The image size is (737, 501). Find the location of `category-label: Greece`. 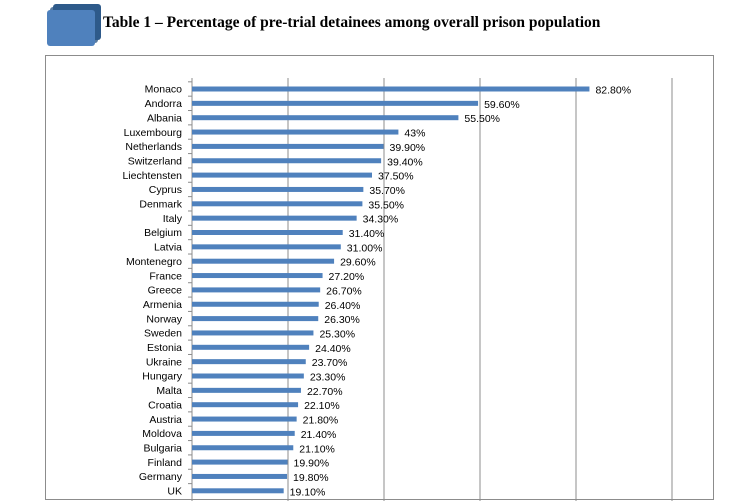

category-label: Greece is located at coordinates (165, 291).